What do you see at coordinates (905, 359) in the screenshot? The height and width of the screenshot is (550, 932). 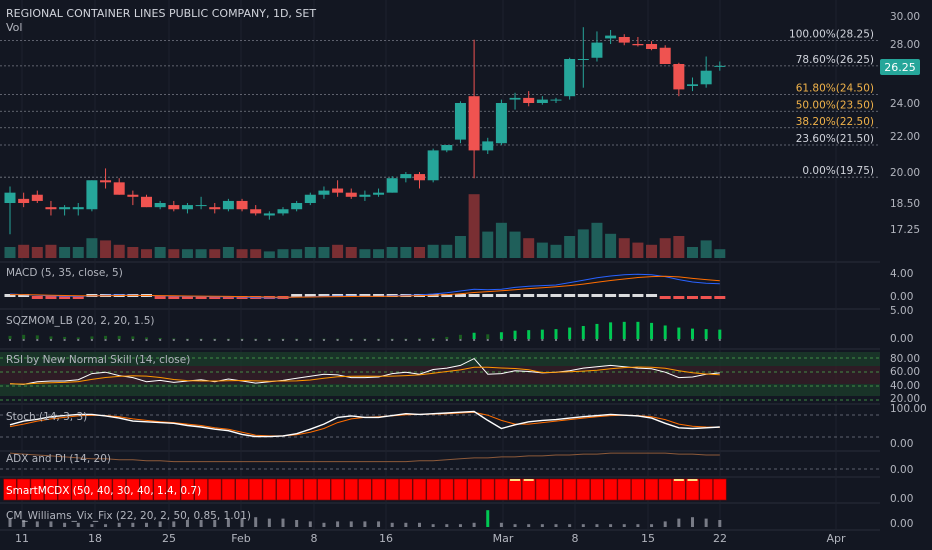 I see `rsi-tick-80: 80.00` at bounding box center [905, 359].